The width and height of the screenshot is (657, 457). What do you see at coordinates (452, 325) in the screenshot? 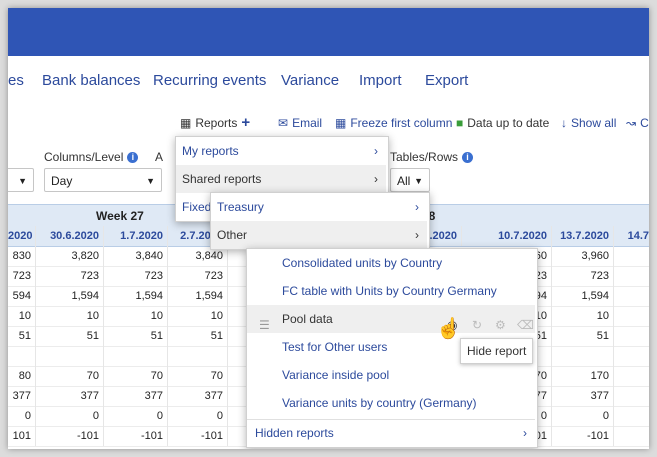
I see `eye-icon: ◉` at bounding box center [452, 325].